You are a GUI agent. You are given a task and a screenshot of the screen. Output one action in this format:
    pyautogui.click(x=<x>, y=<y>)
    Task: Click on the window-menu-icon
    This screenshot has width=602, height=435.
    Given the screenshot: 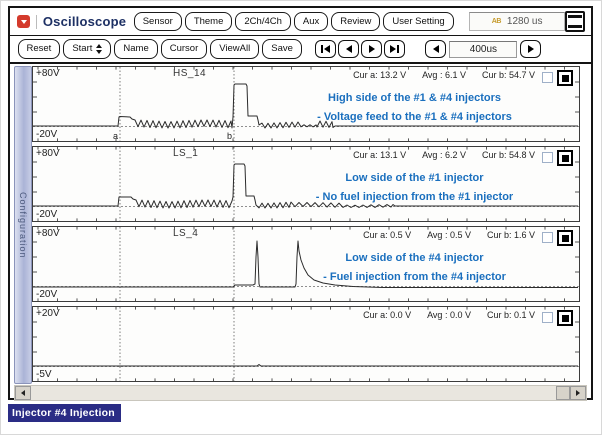 What is the action you would take?
    pyautogui.click(x=575, y=21)
    